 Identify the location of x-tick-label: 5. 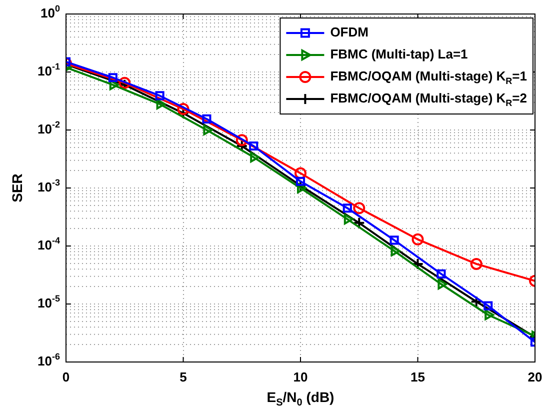
(183, 377).